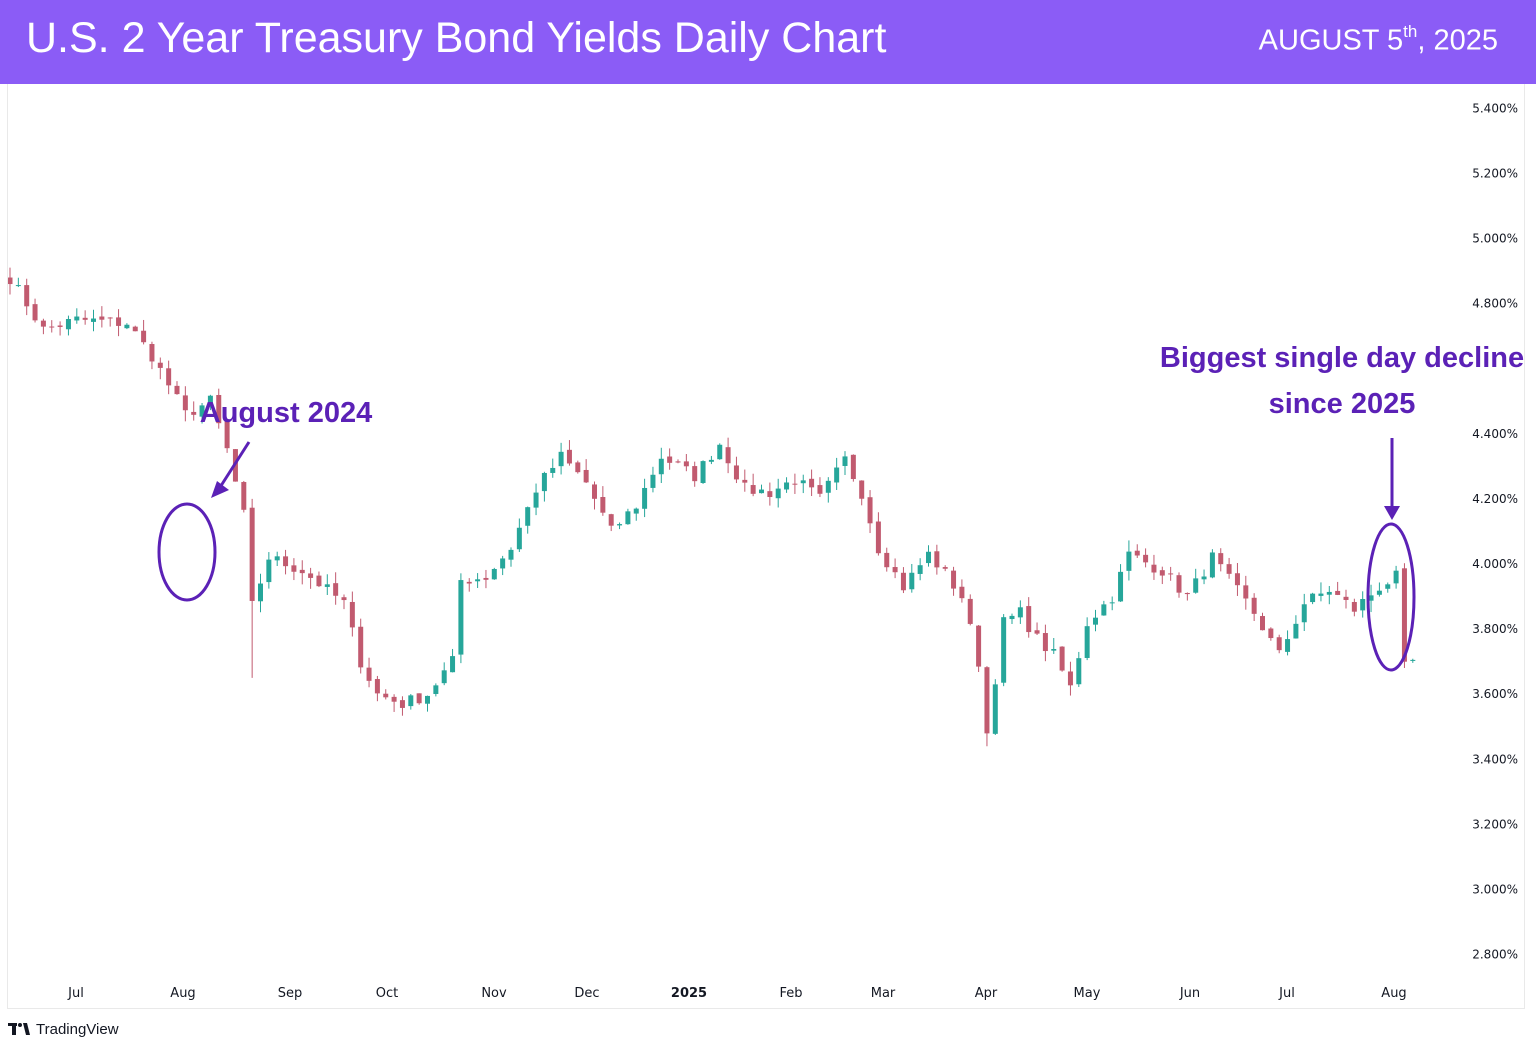  What do you see at coordinates (1393, 993) in the screenshot?
I see `x-tick-label: Aug` at bounding box center [1393, 993].